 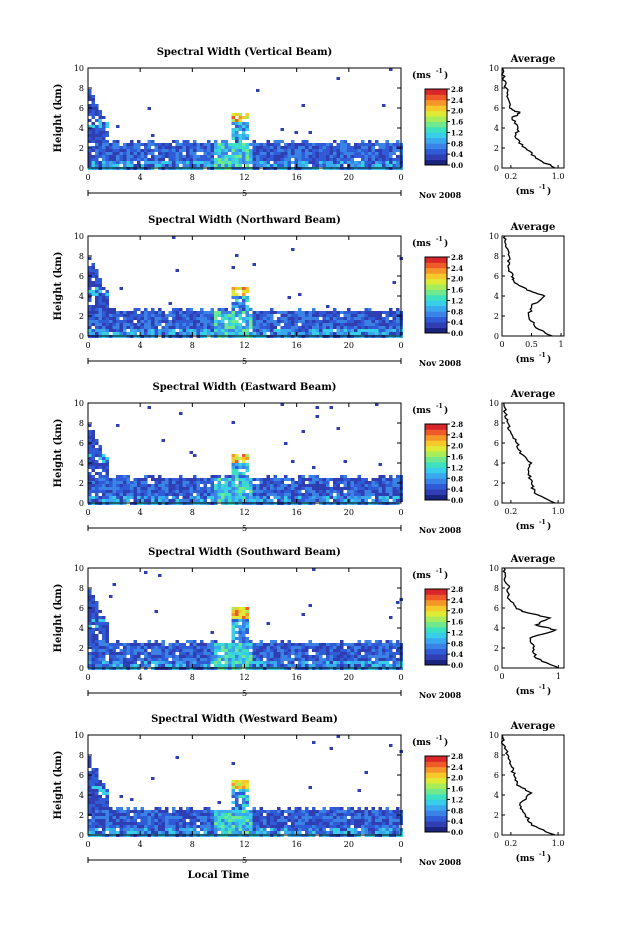 I want to click on colorbar-tick-label: 2.4, so click(x=457, y=268).